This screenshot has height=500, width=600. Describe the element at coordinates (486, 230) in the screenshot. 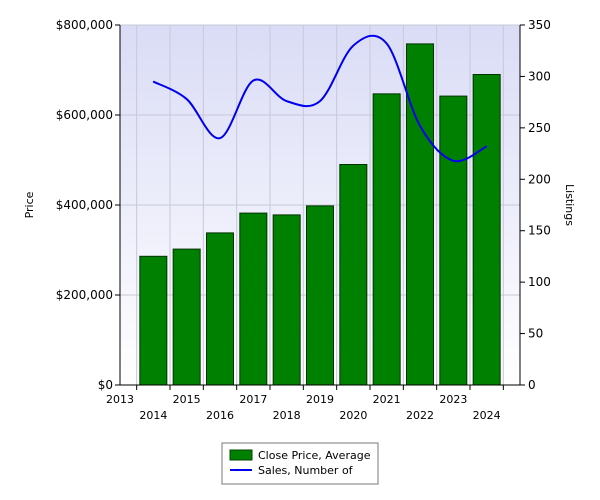

I see `bar-2024` at that location.